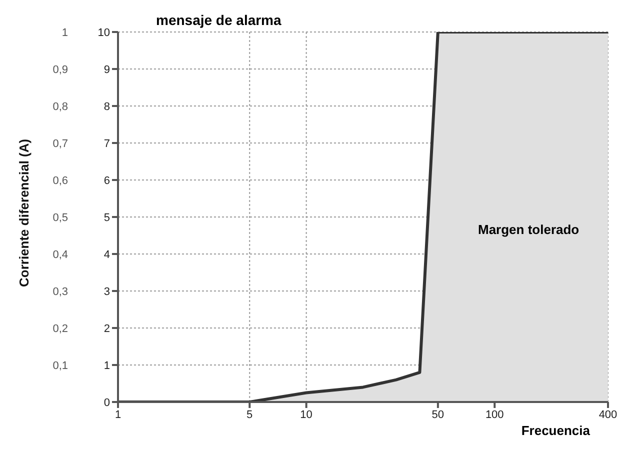 The height and width of the screenshot is (452, 628). Describe the element at coordinates (65, 32) in the screenshot. I see `y2-tick-label: 1` at that location.